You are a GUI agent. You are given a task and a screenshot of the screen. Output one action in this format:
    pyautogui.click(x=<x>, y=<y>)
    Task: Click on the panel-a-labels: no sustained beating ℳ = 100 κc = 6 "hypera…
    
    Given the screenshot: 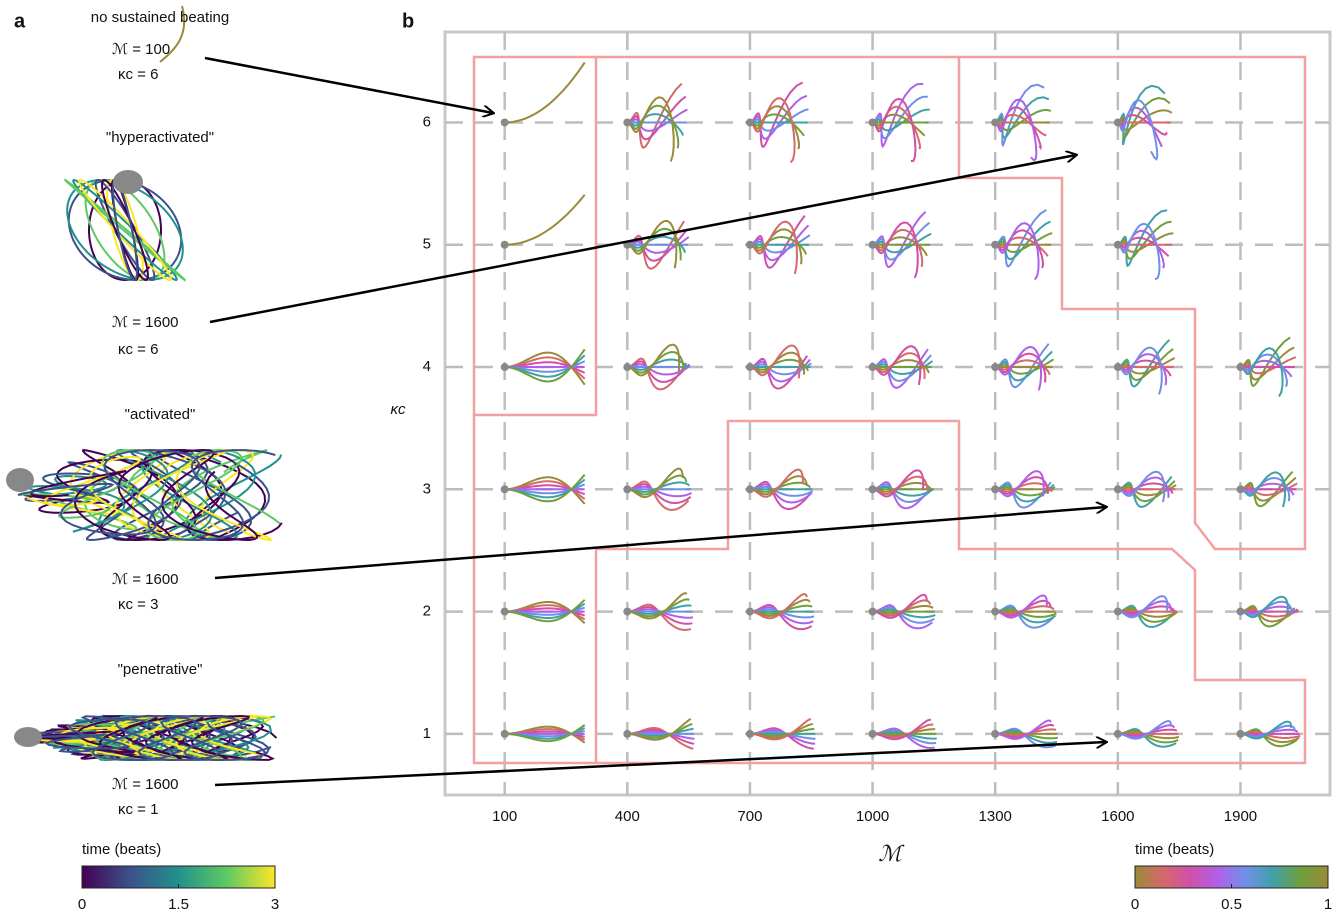 What is the action you would take?
    pyautogui.click(x=160, y=413)
    